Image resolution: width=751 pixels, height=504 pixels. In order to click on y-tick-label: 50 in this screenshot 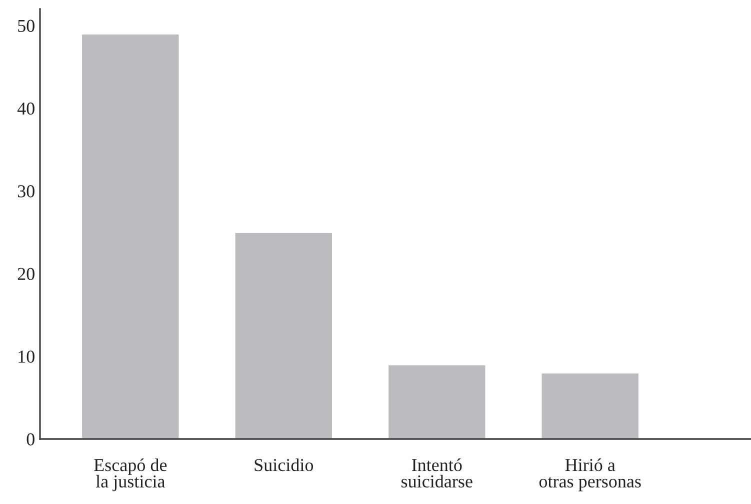, I will do `click(26, 26)`.